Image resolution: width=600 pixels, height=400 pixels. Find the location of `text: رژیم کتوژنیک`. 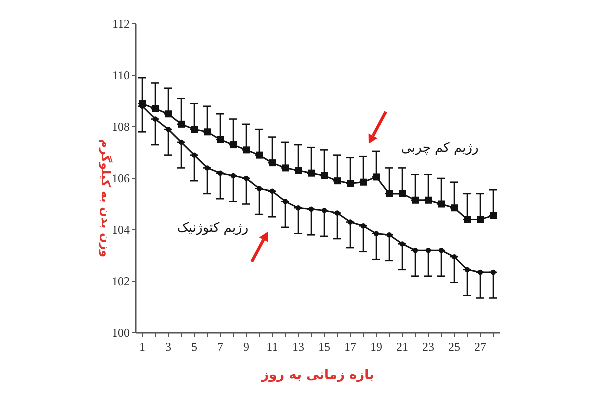

text: رژیم کتوژنیک is located at coordinates (213, 228).